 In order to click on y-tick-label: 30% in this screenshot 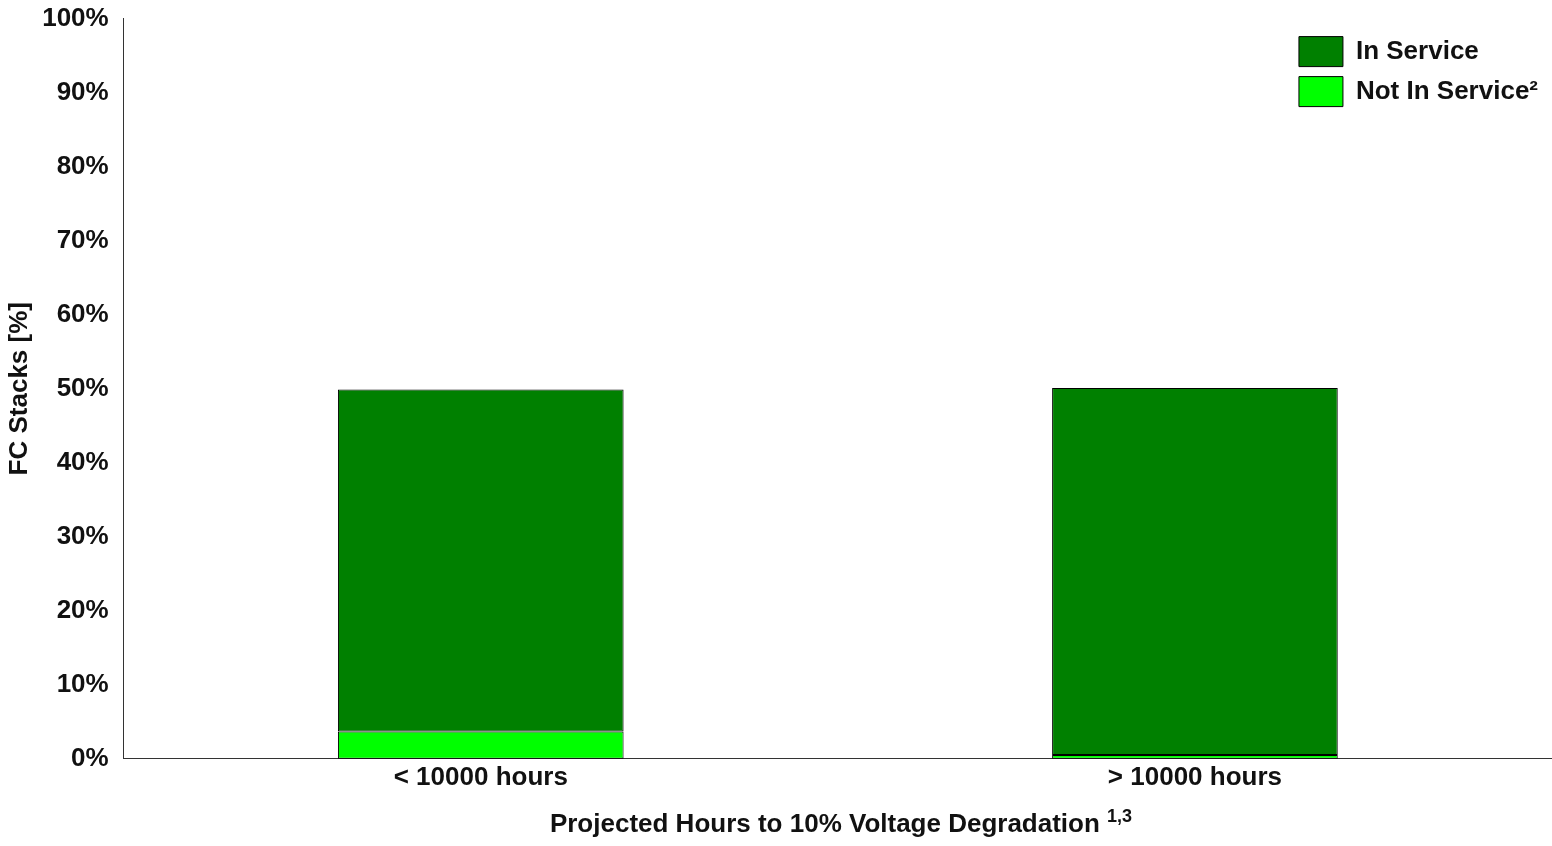, I will do `click(82, 534)`.